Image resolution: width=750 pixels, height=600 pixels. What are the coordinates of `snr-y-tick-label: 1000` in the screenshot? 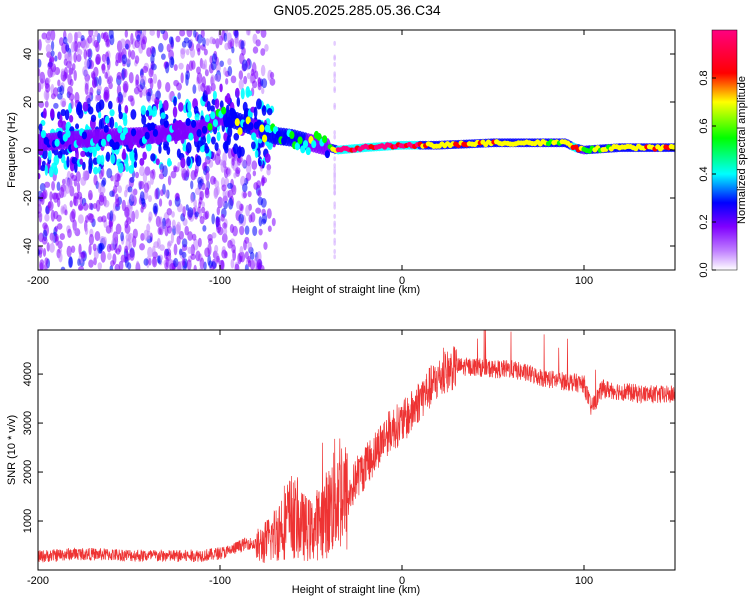 It's located at (28, 521).